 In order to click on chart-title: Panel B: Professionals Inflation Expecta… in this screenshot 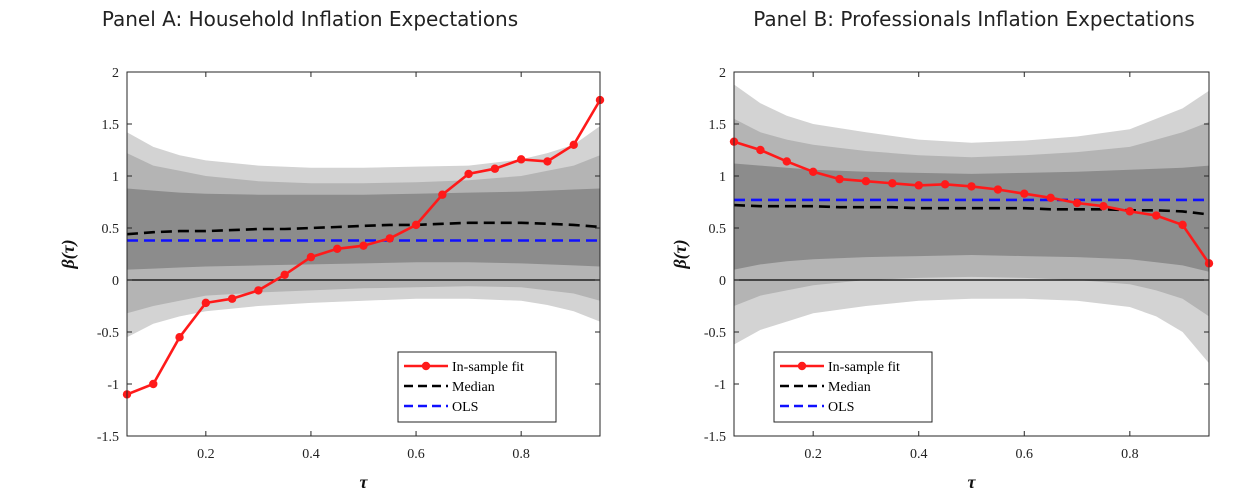, I will do `click(974, 19)`.